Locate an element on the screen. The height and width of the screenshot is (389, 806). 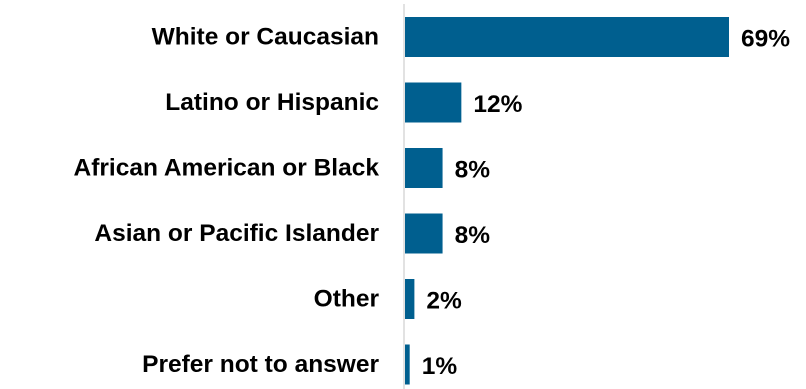
category-label-white-or-caucasian: White or Caucasian is located at coordinates (265, 37).